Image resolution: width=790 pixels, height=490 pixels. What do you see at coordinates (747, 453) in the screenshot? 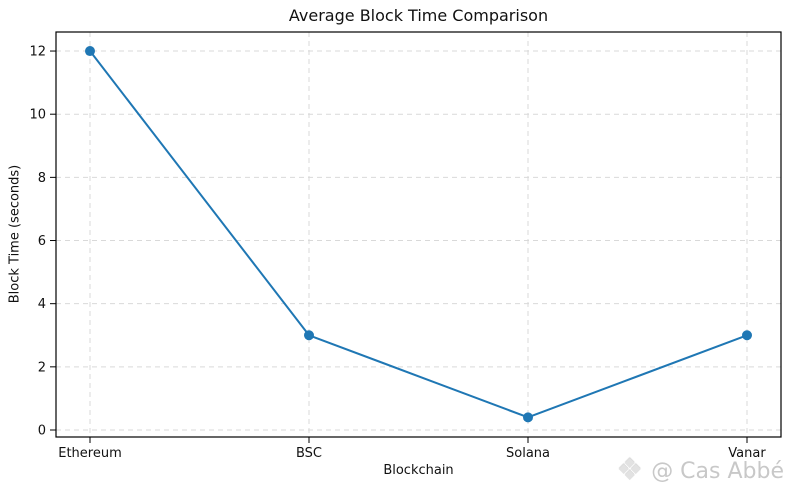
I see `x-tick-label: Vanar` at bounding box center [747, 453].